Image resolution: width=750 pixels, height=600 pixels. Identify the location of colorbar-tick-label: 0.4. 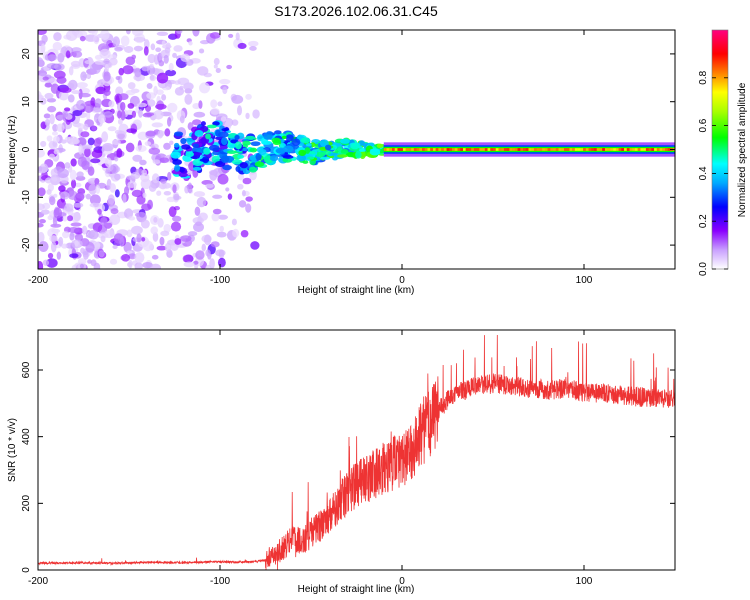
(703, 173).